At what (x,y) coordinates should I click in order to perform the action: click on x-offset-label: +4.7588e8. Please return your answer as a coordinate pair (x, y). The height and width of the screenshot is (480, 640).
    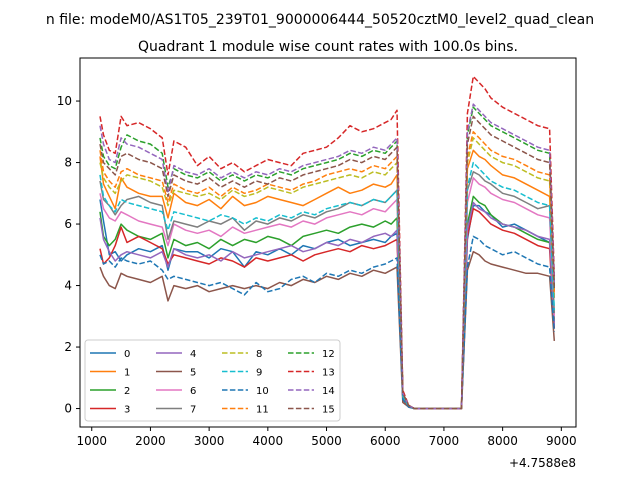
    Looking at the image, I should click on (542, 463).